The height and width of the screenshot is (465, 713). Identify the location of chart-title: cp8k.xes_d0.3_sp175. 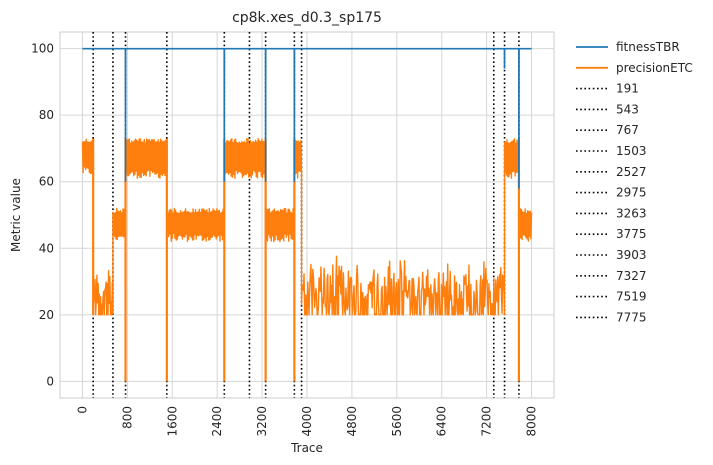
(307, 18).